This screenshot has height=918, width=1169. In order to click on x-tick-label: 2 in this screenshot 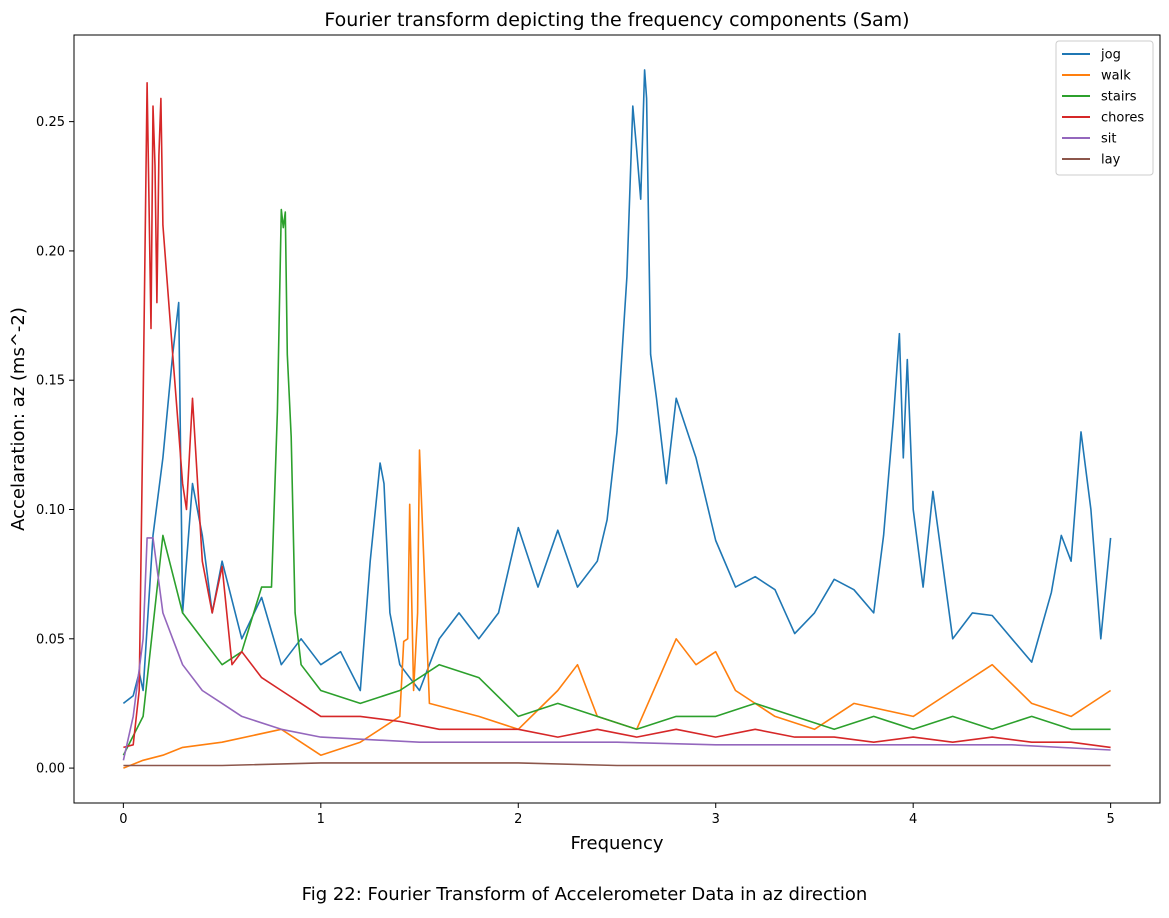, I will do `click(518, 819)`.